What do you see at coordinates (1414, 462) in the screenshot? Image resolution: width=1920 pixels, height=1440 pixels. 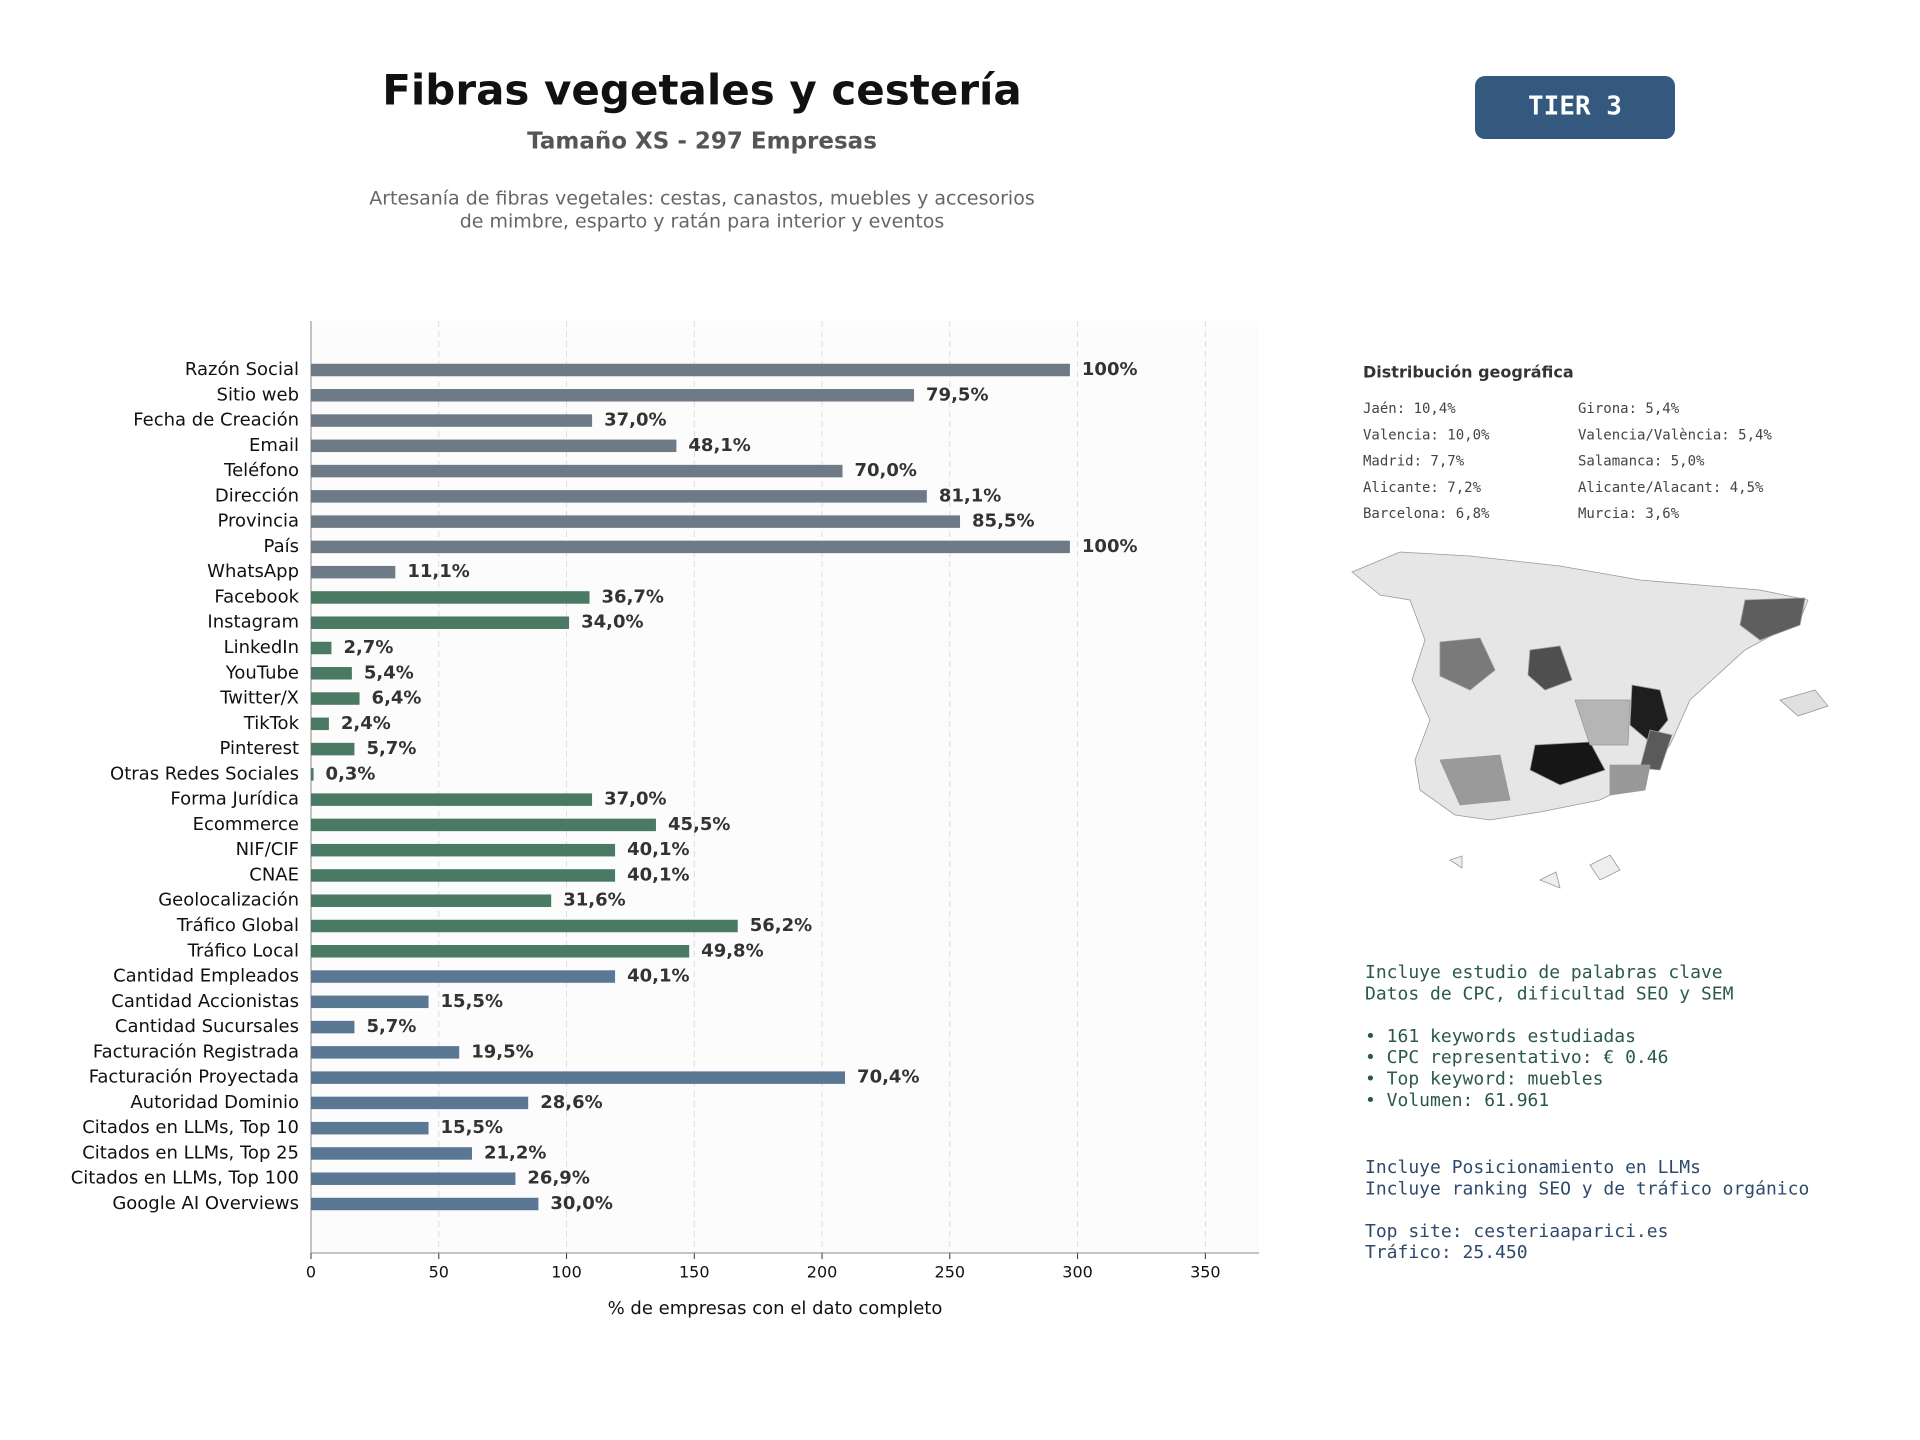 I see `geo-item: Madrid: 7,7%` at bounding box center [1414, 462].